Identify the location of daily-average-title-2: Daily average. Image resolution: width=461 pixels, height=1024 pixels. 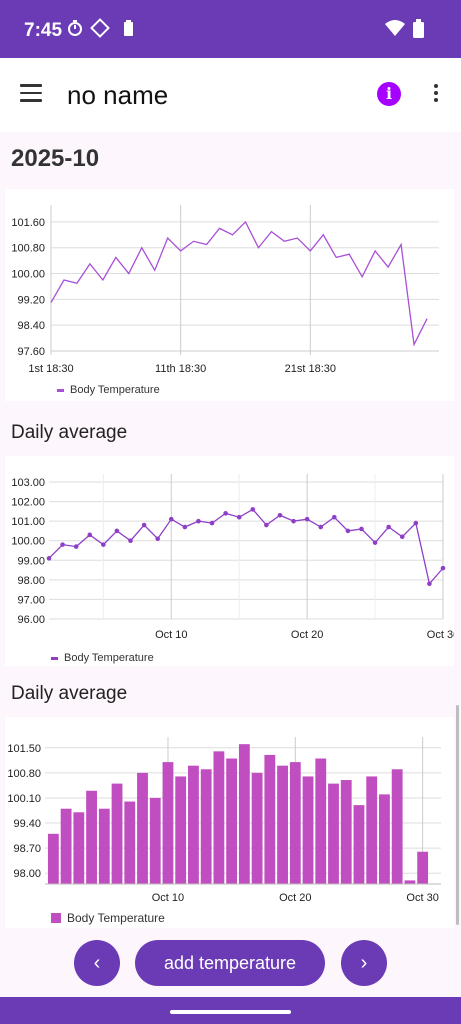
(69, 693).